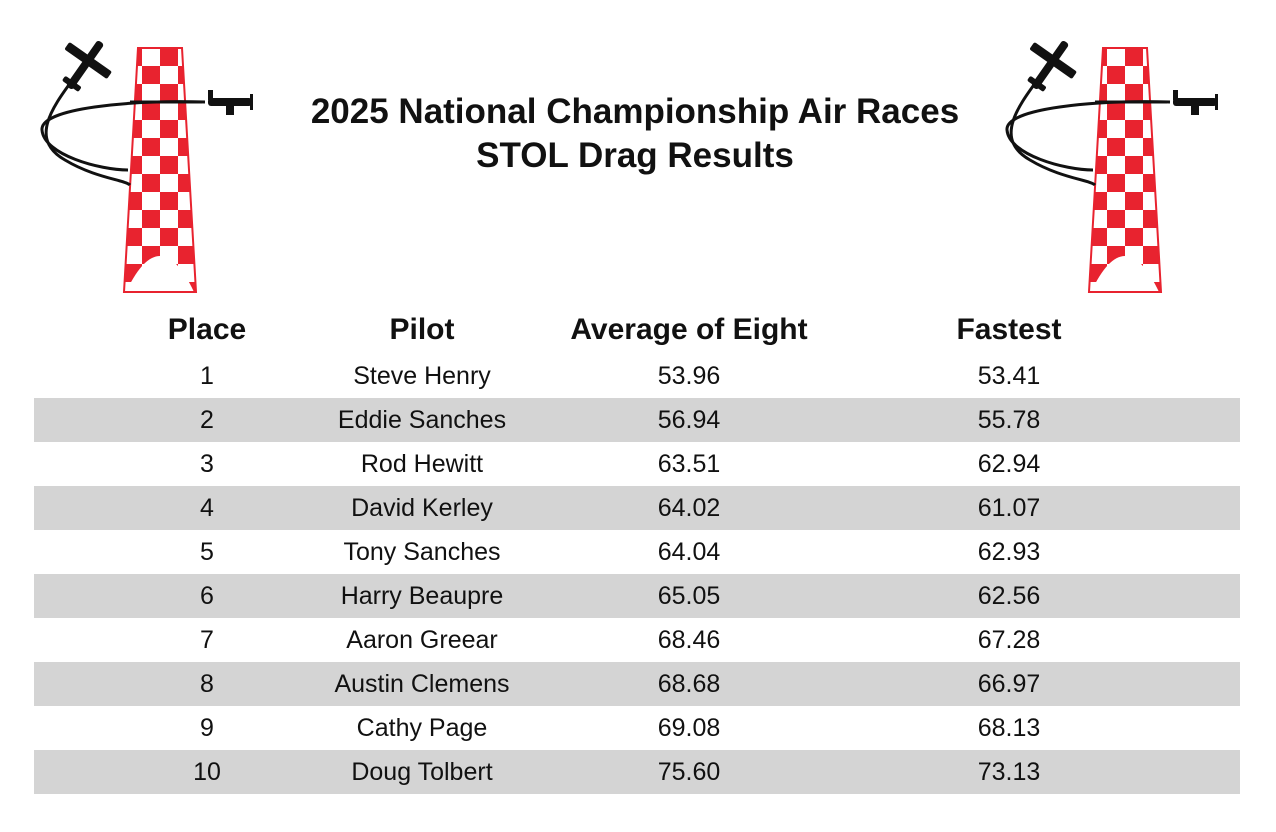 The width and height of the screenshot is (1276, 832). I want to click on title-line-1: 2025 National Championship Air Races, so click(635, 111).